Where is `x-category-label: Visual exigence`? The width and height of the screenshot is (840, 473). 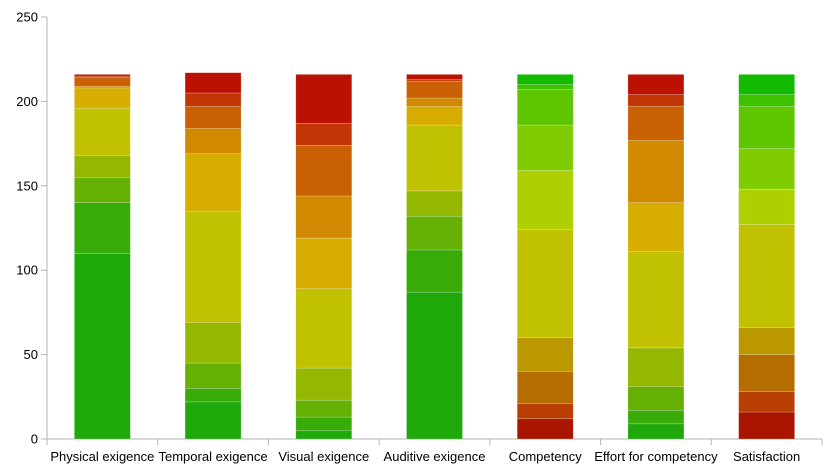
x-category-label: Visual exigence is located at coordinates (323, 456).